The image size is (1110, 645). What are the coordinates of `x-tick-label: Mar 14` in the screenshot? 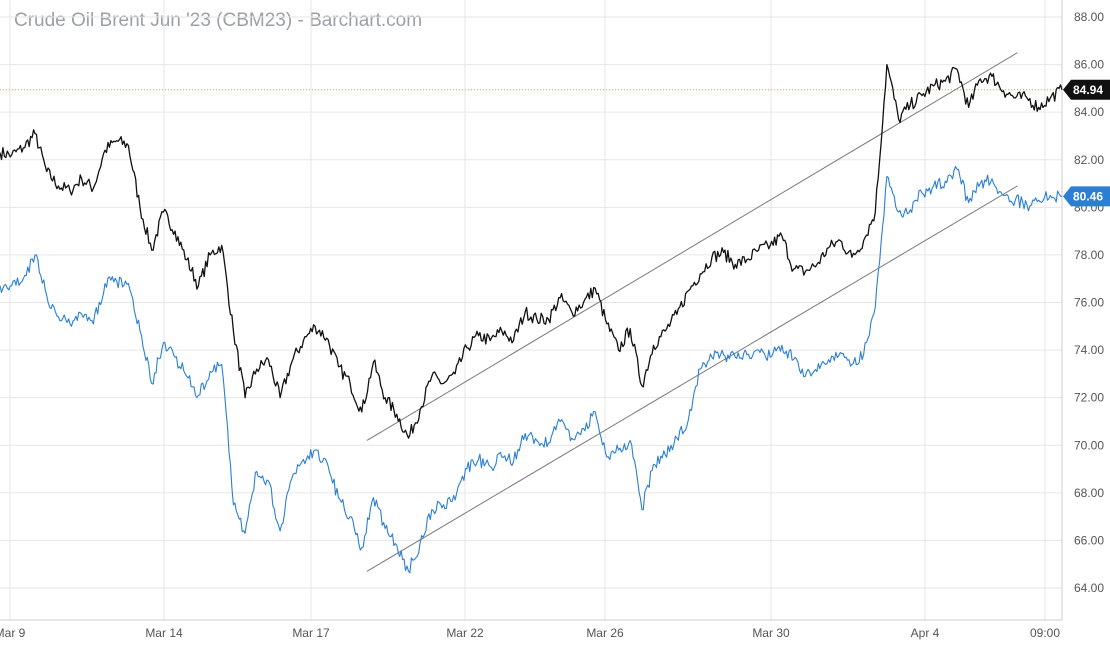 It's located at (164, 633).